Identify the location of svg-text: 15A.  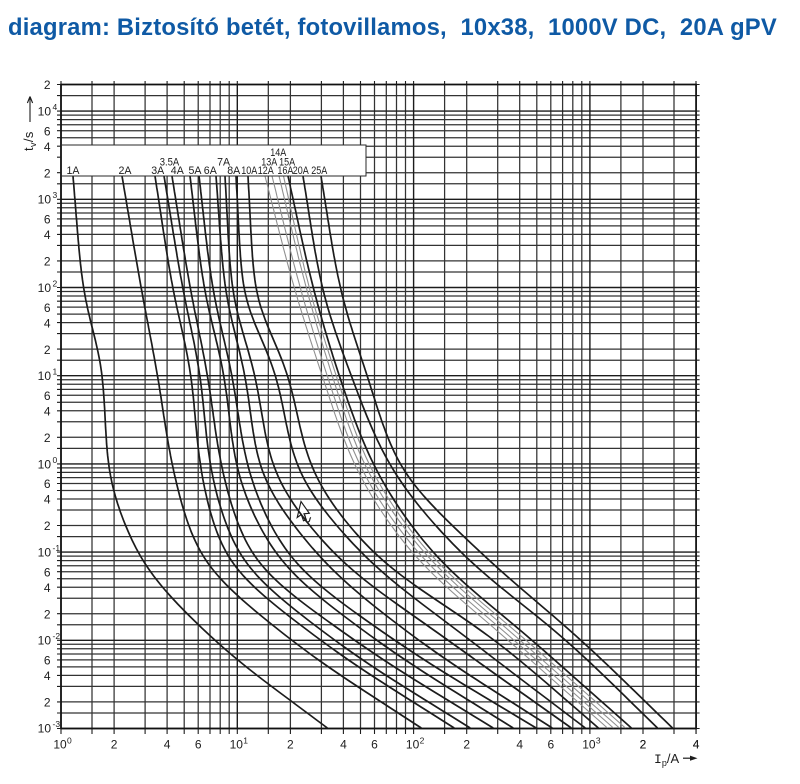
(287, 163).